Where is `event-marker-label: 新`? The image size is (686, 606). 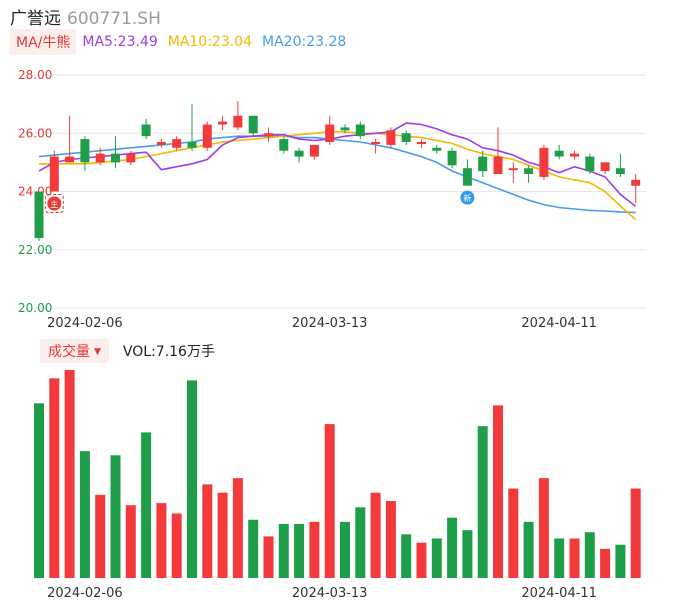
event-marker-label: 新 is located at coordinates (467, 198).